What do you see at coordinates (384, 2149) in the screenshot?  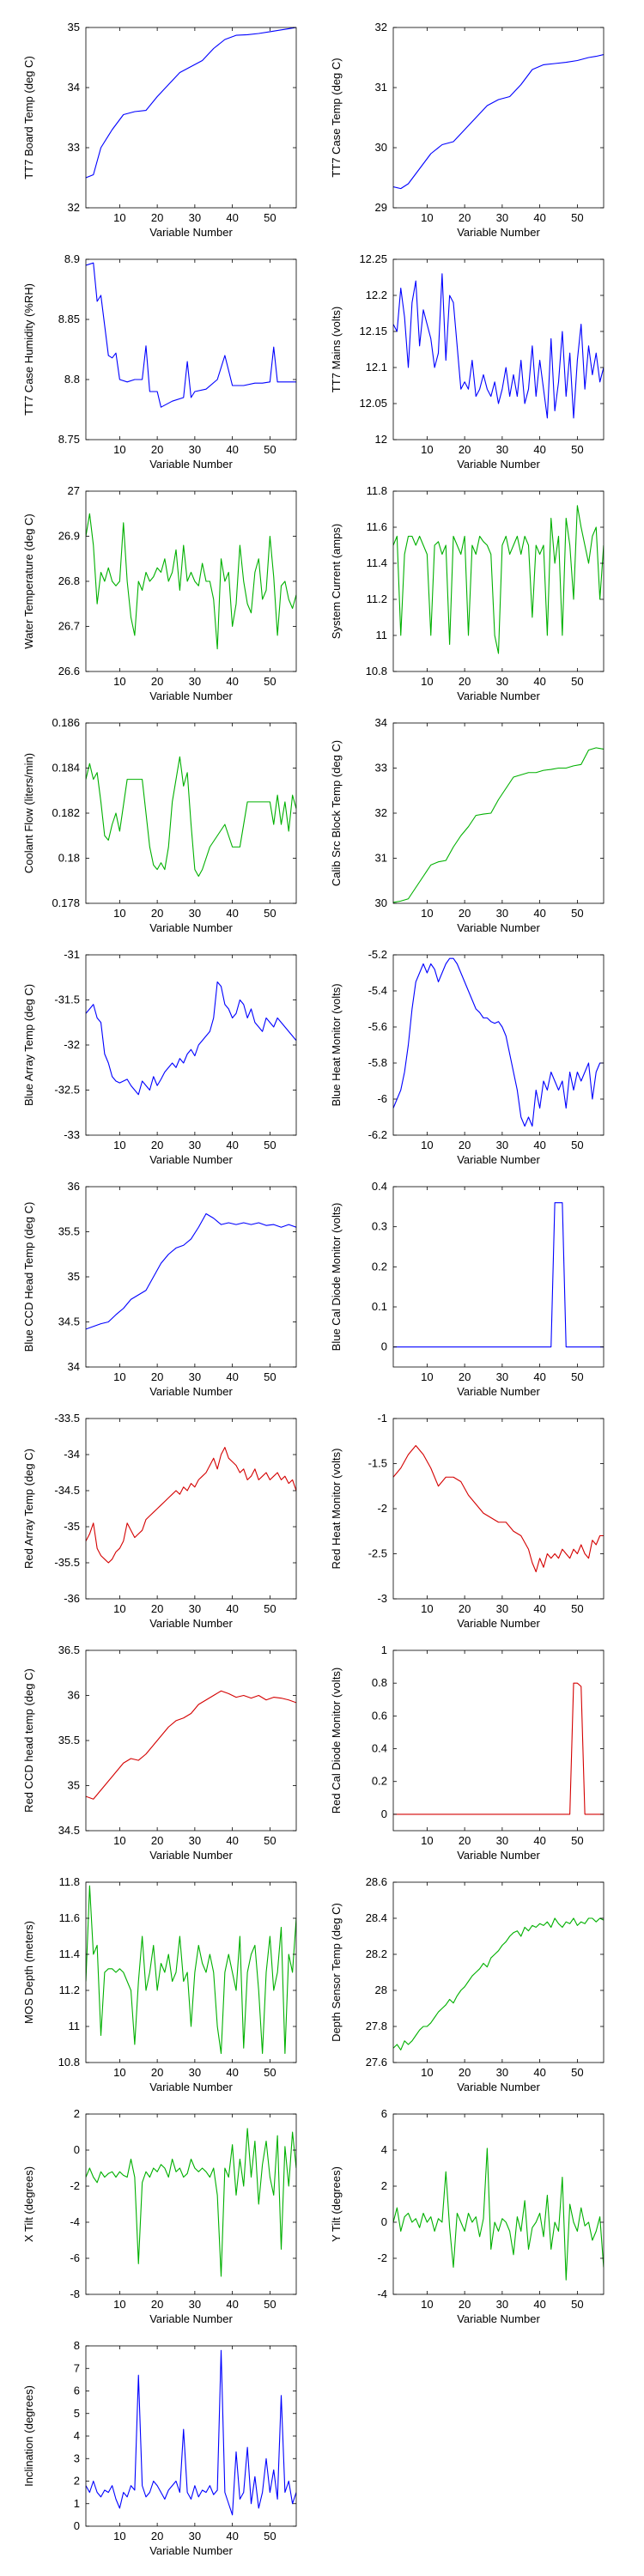 I see `y-tick-label: 4` at bounding box center [384, 2149].